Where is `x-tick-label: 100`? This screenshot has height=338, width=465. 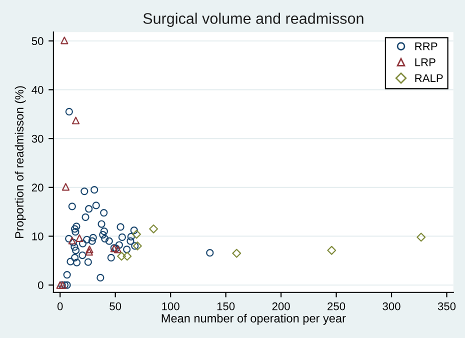
x-tick-label: 100 is located at coordinates (171, 306).